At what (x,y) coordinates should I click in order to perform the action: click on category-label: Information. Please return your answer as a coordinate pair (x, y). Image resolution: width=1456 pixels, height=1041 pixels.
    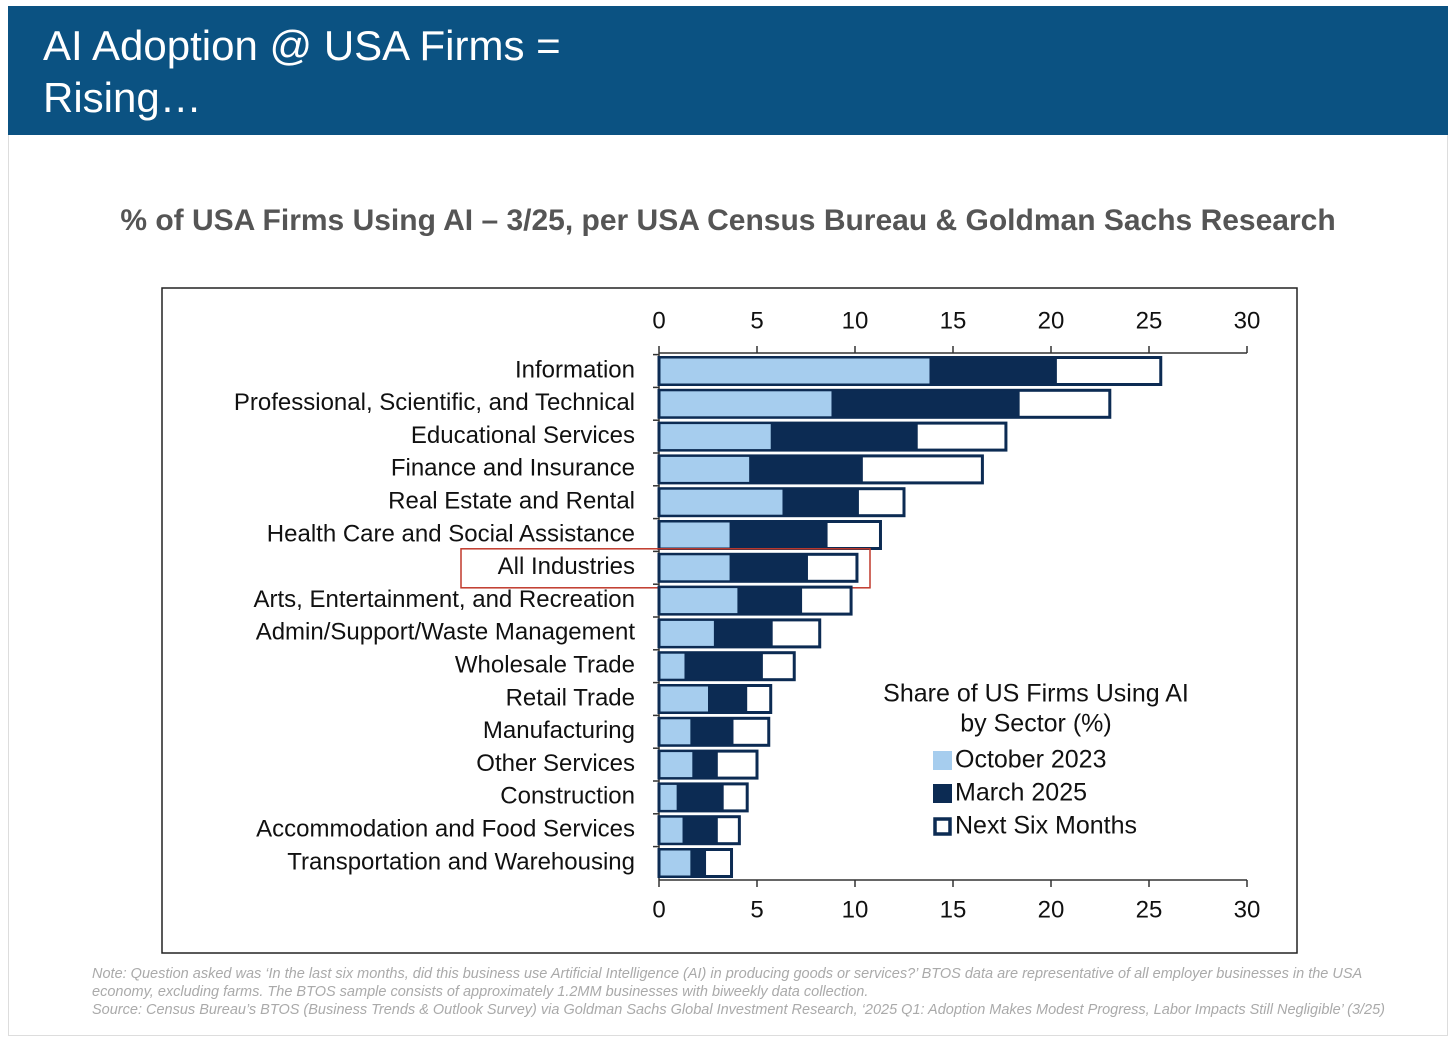
    Looking at the image, I should click on (575, 369).